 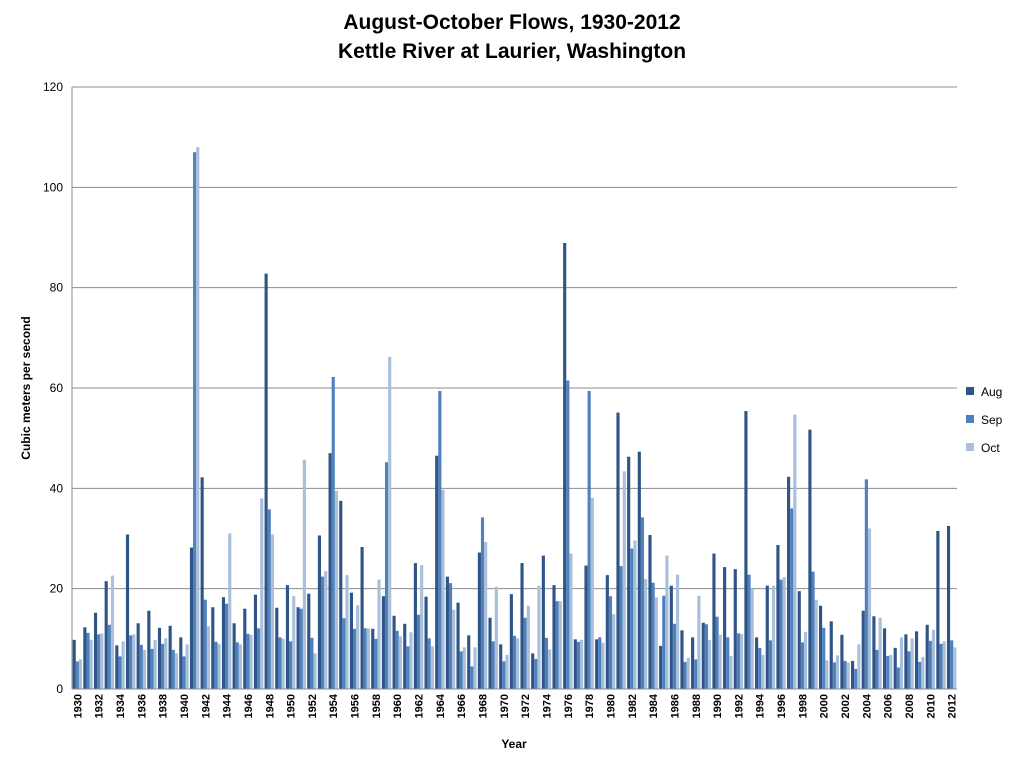 I want to click on bar-sep-1992, so click(x=738, y=661).